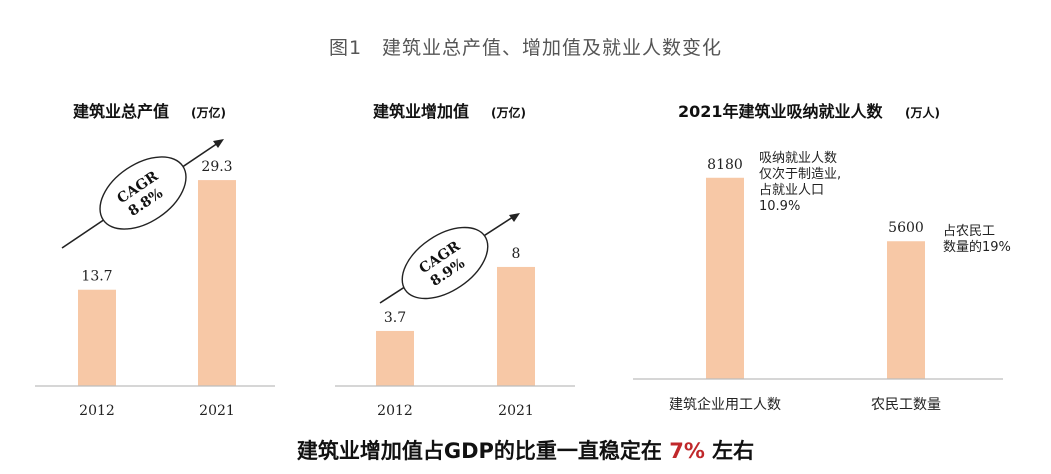 This screenshot has height=474, width=1051. What do you see at coordinates (969, 231) in the screenshot?
I see `bar-note-line: 占农民工` at bounding box center [969, 231].